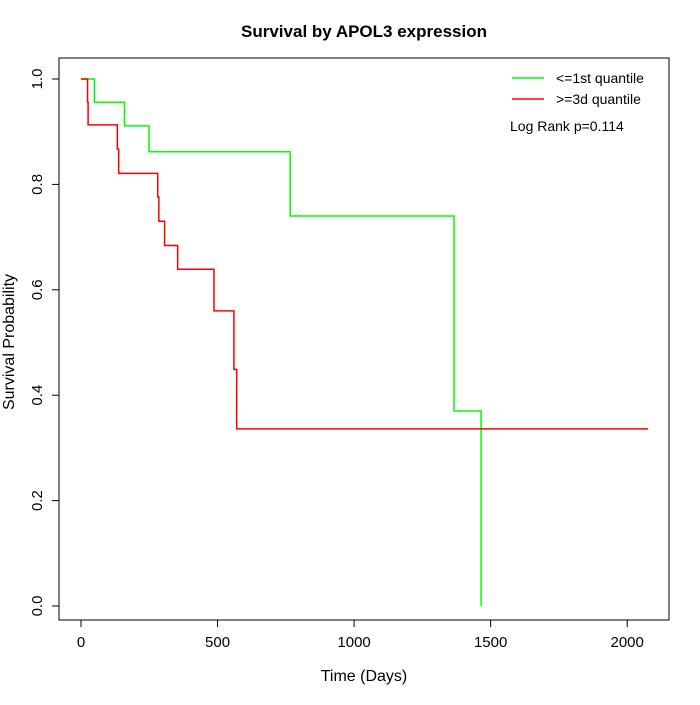 The width and height of the screenshot is (700, 705). Describe the element at coordinates (37, 79) in the screenshot. I see `y-tick-label: 1.0` at that location.